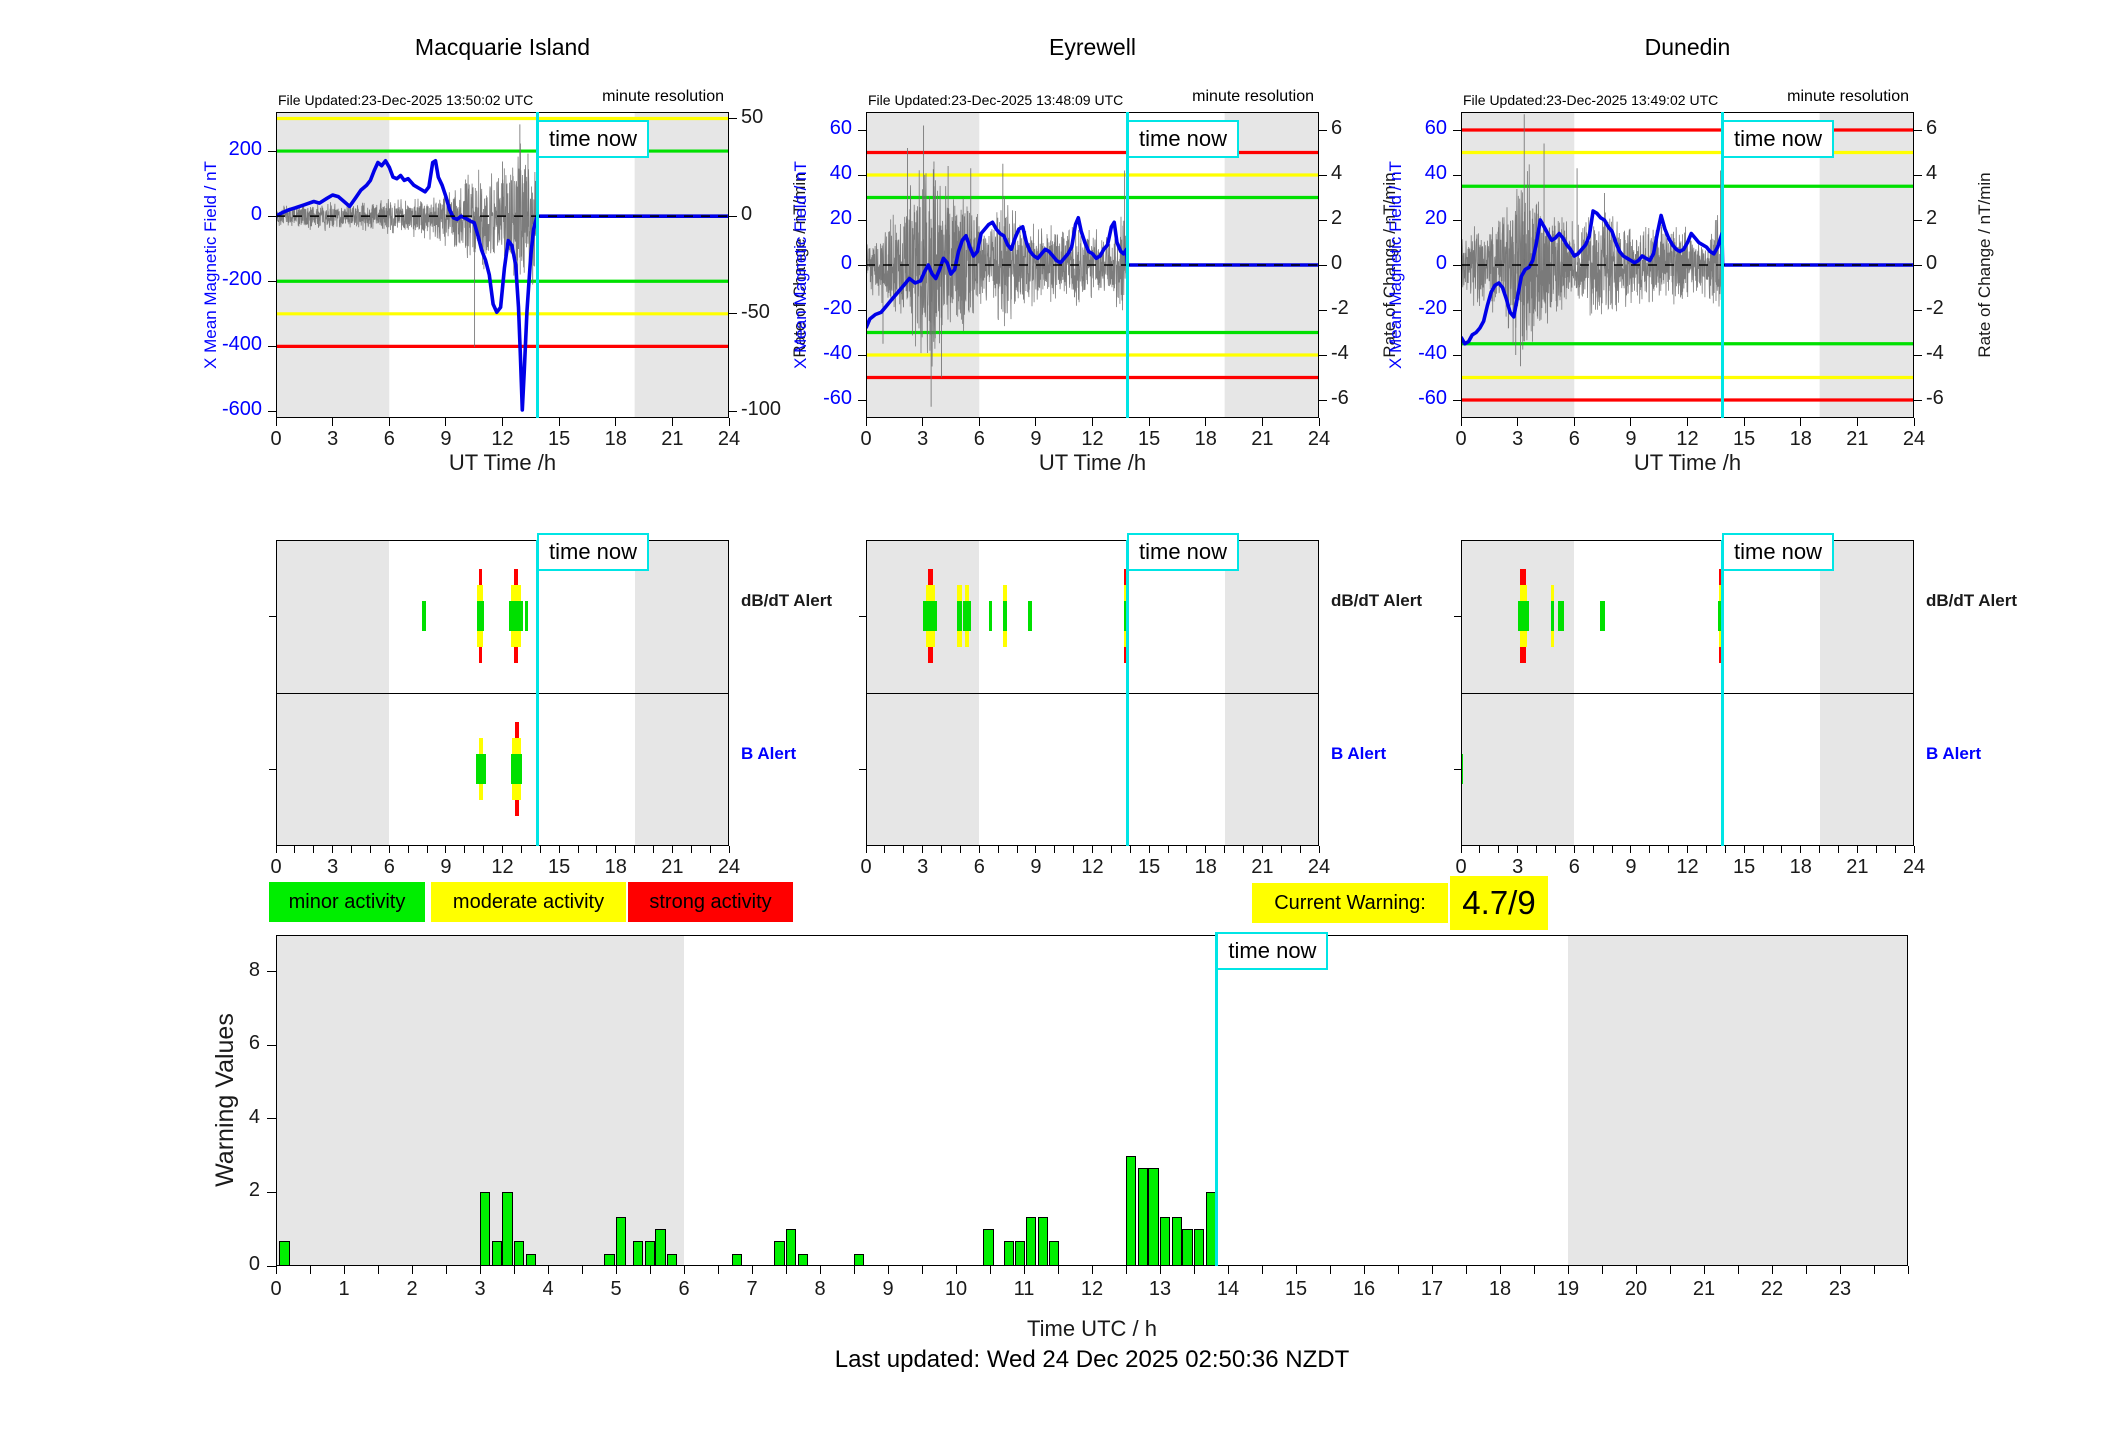 Image resolution: width=2117 pixels, height=1437 pixels. I want to click on y-tick-label-right: -2, so click(1340, 308).